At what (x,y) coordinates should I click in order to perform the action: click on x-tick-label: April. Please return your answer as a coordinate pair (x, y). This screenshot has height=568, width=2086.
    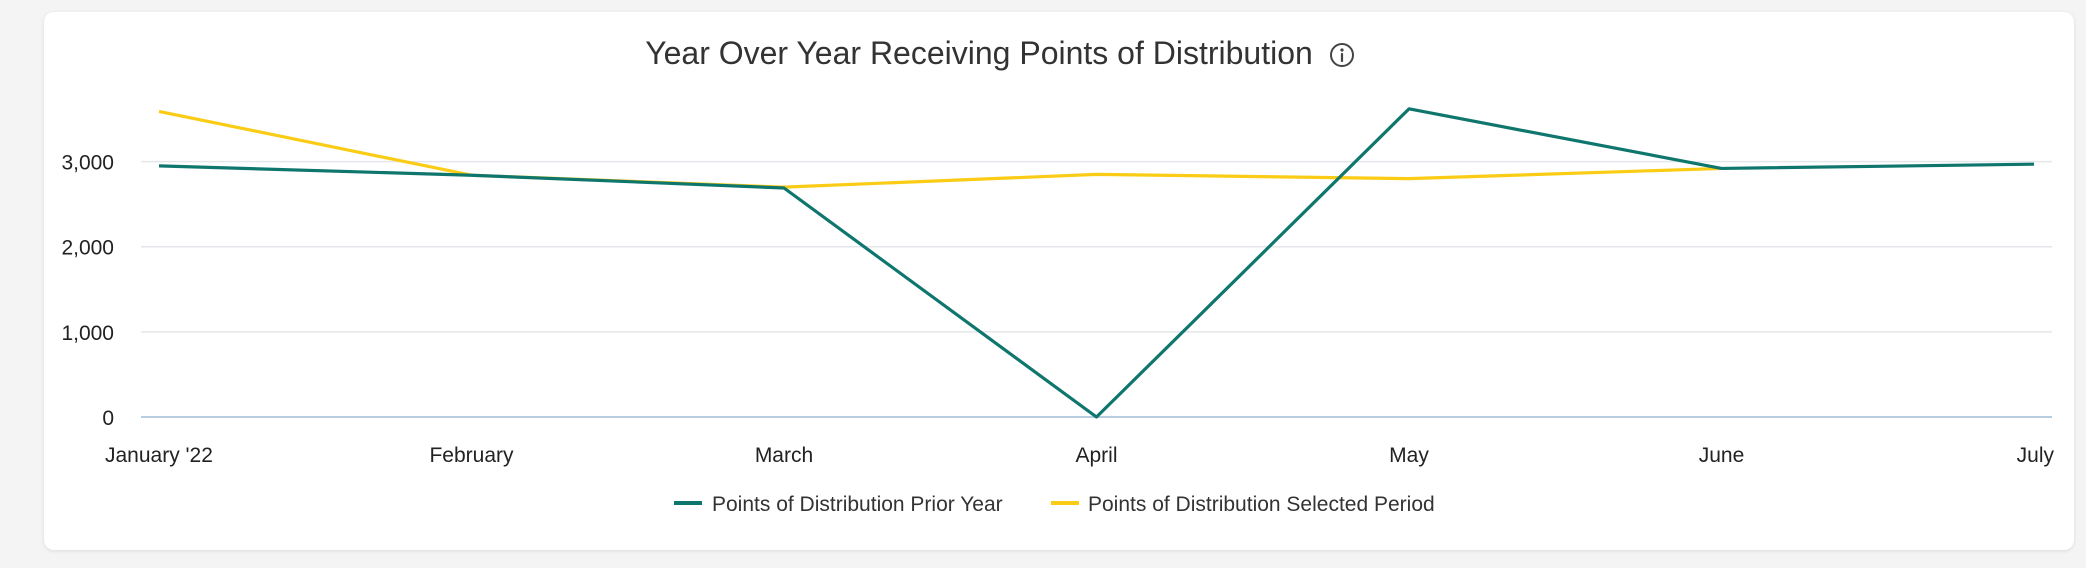
    Looking at the image, I should click on (1096, 455).